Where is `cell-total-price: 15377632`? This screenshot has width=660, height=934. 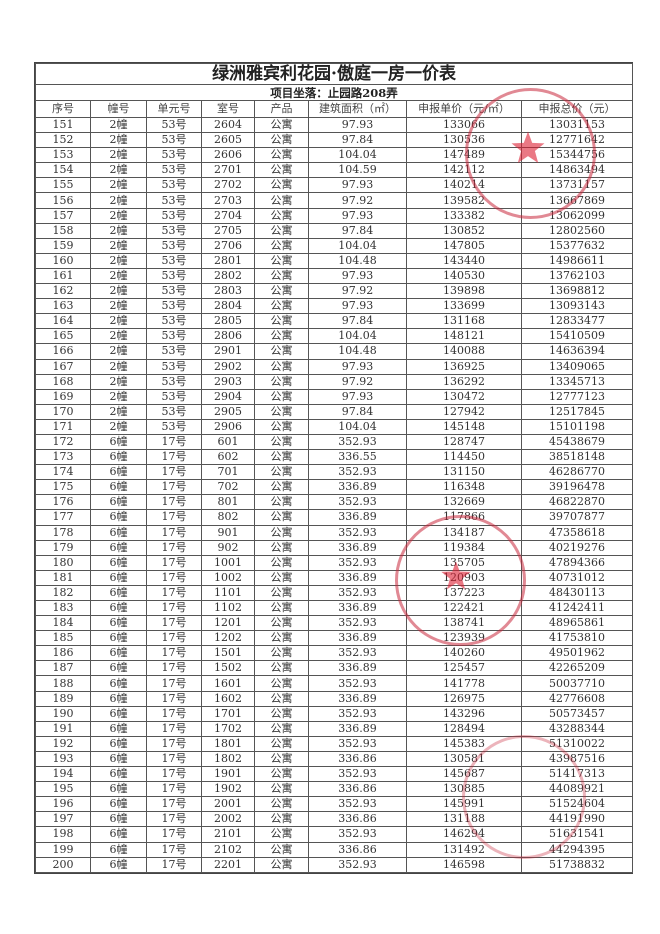 cell-total-price: 15377632 is located at coordinates (577, 245).